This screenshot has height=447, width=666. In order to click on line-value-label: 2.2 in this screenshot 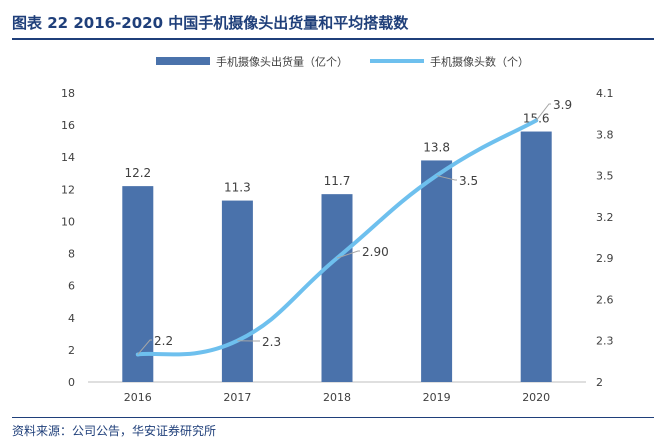, I will do `click(163, 341)`.